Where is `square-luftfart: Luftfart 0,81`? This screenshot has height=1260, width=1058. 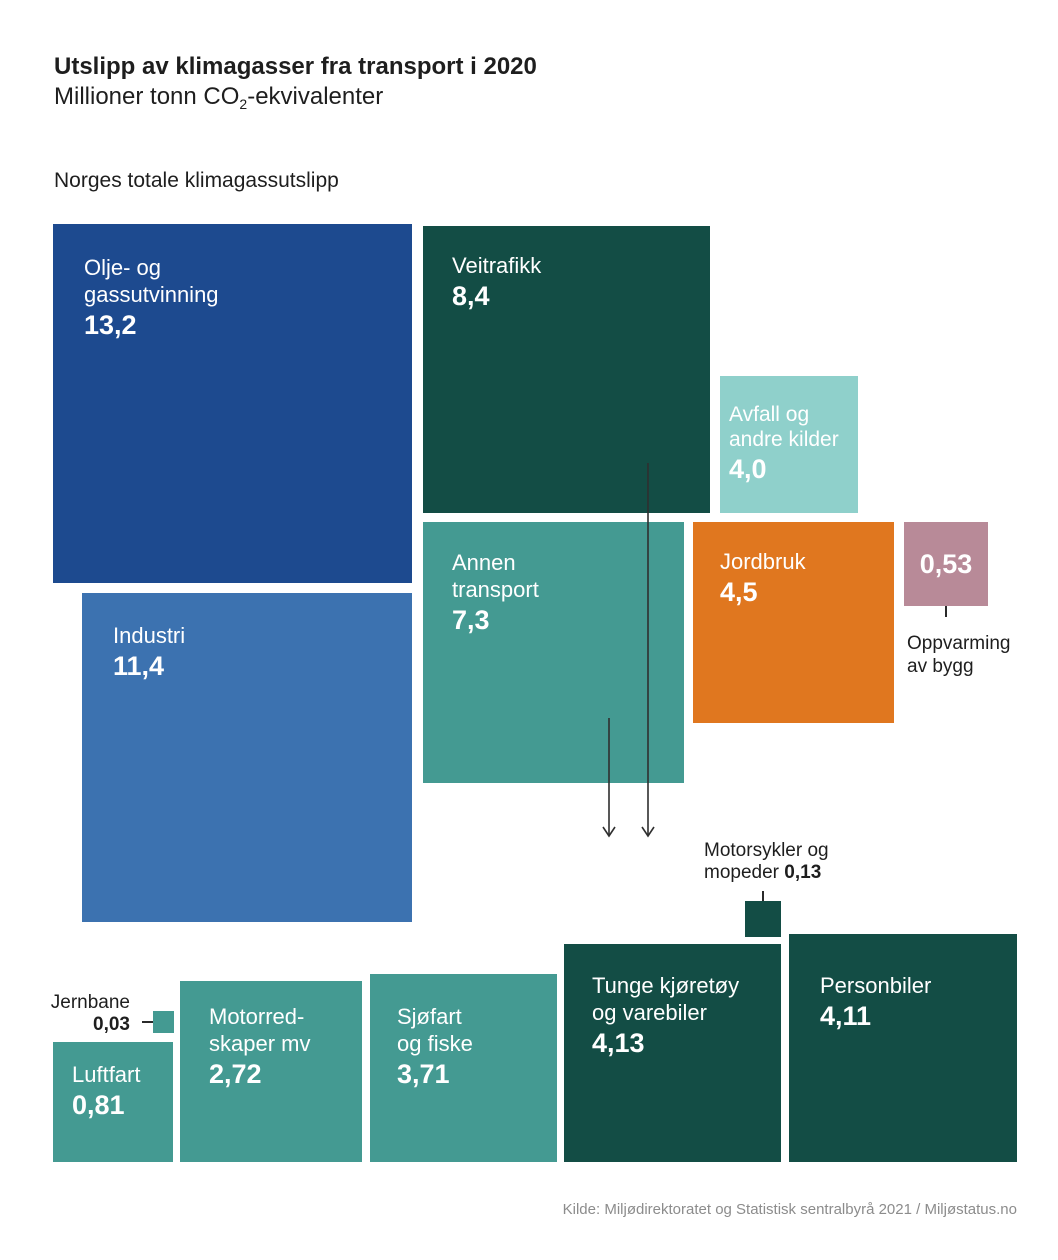 square-luftfart: Luftfart 0,81 is located at coordinates (113, 1102).